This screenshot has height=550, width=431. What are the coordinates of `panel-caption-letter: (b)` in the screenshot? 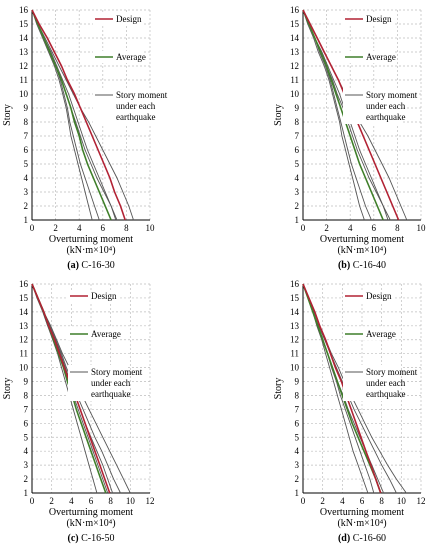 It's located at (345, 265).